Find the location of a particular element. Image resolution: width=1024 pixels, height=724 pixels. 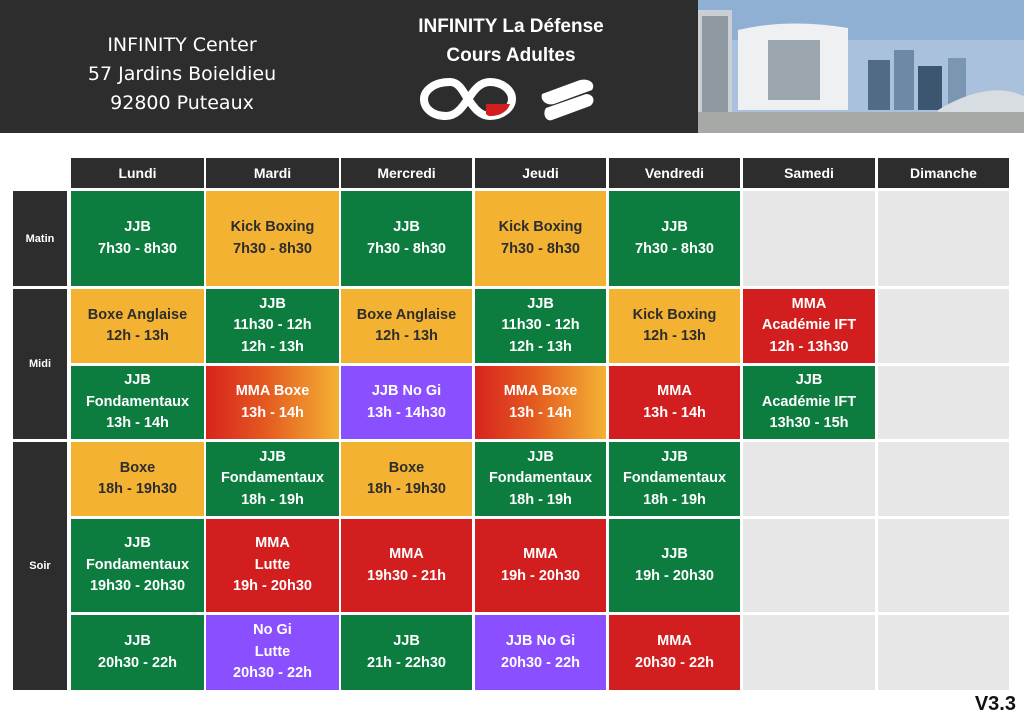

class-cell: Kick Boxing 12h - 13h is located at coordinates (674, 326).